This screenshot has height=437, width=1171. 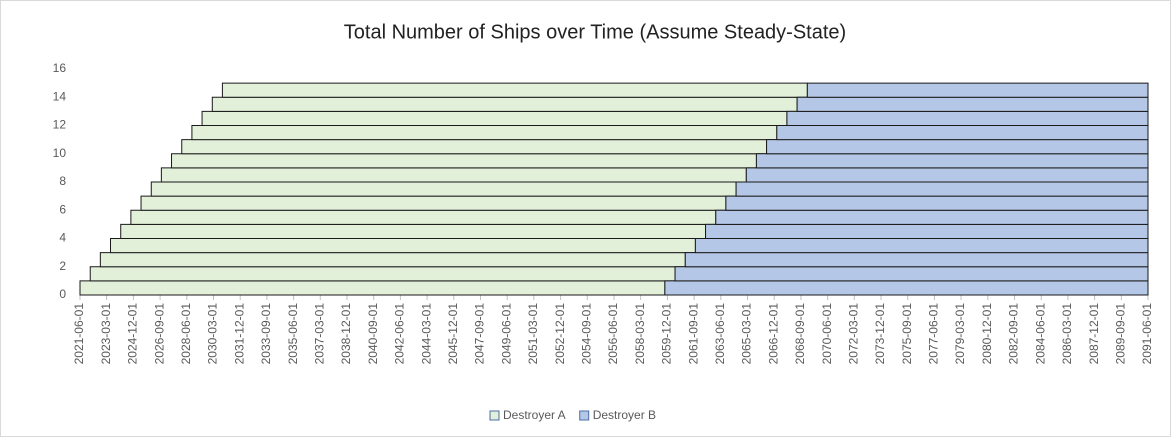 What do you see at coordinates (319, 334) in the screenshot?
I see `x-tick-label: 2037-03-01` at bounding box center [319, 334].